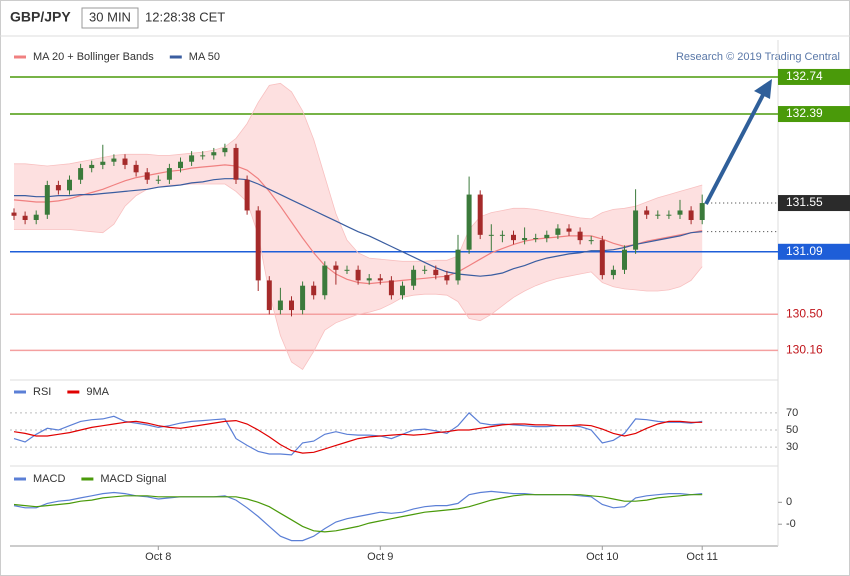  What do you see at coordinates (702, 557) in the screenshot?
I see `x-tick-label: Oct 11` at bounding box center [702, 557].